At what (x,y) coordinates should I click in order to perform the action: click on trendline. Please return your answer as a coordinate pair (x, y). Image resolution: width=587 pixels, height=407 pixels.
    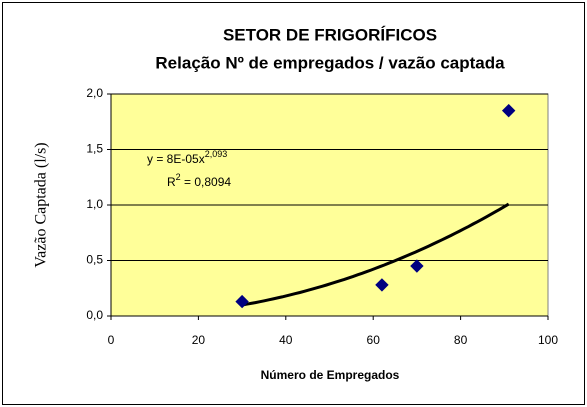
    Looking at the image, I should click on (375, 254).